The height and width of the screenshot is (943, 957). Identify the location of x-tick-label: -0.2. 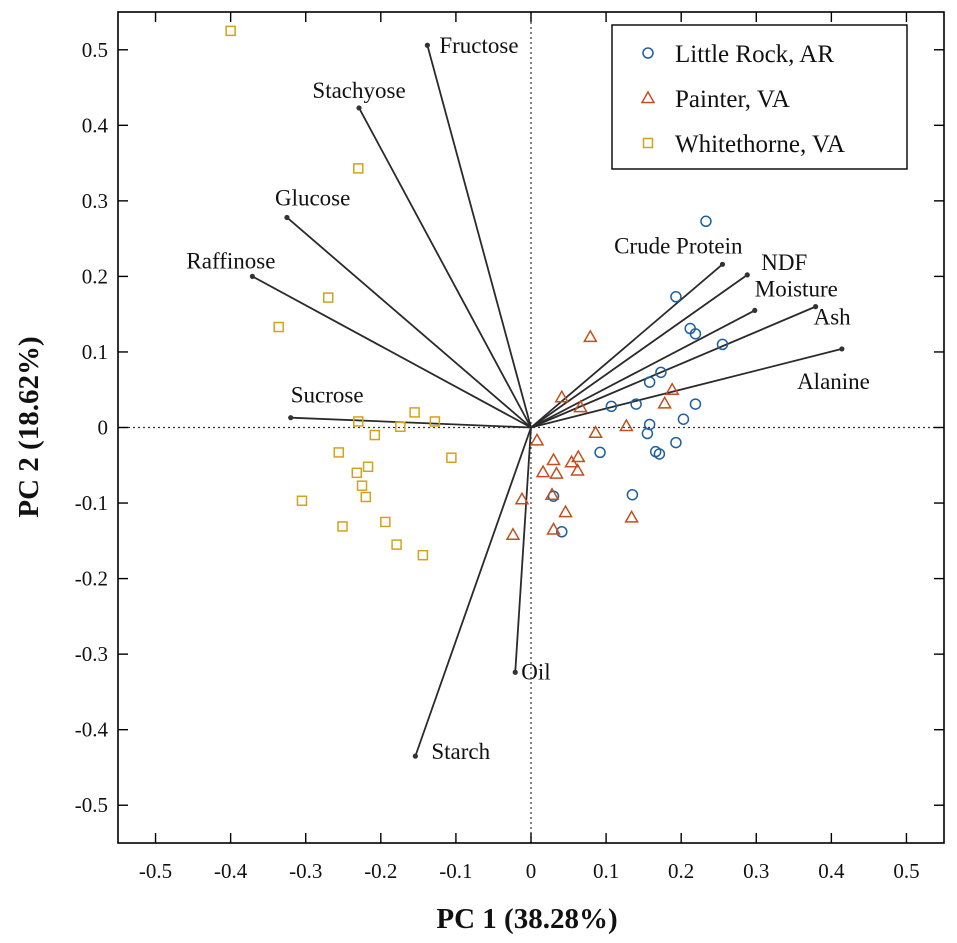
(380, 871).